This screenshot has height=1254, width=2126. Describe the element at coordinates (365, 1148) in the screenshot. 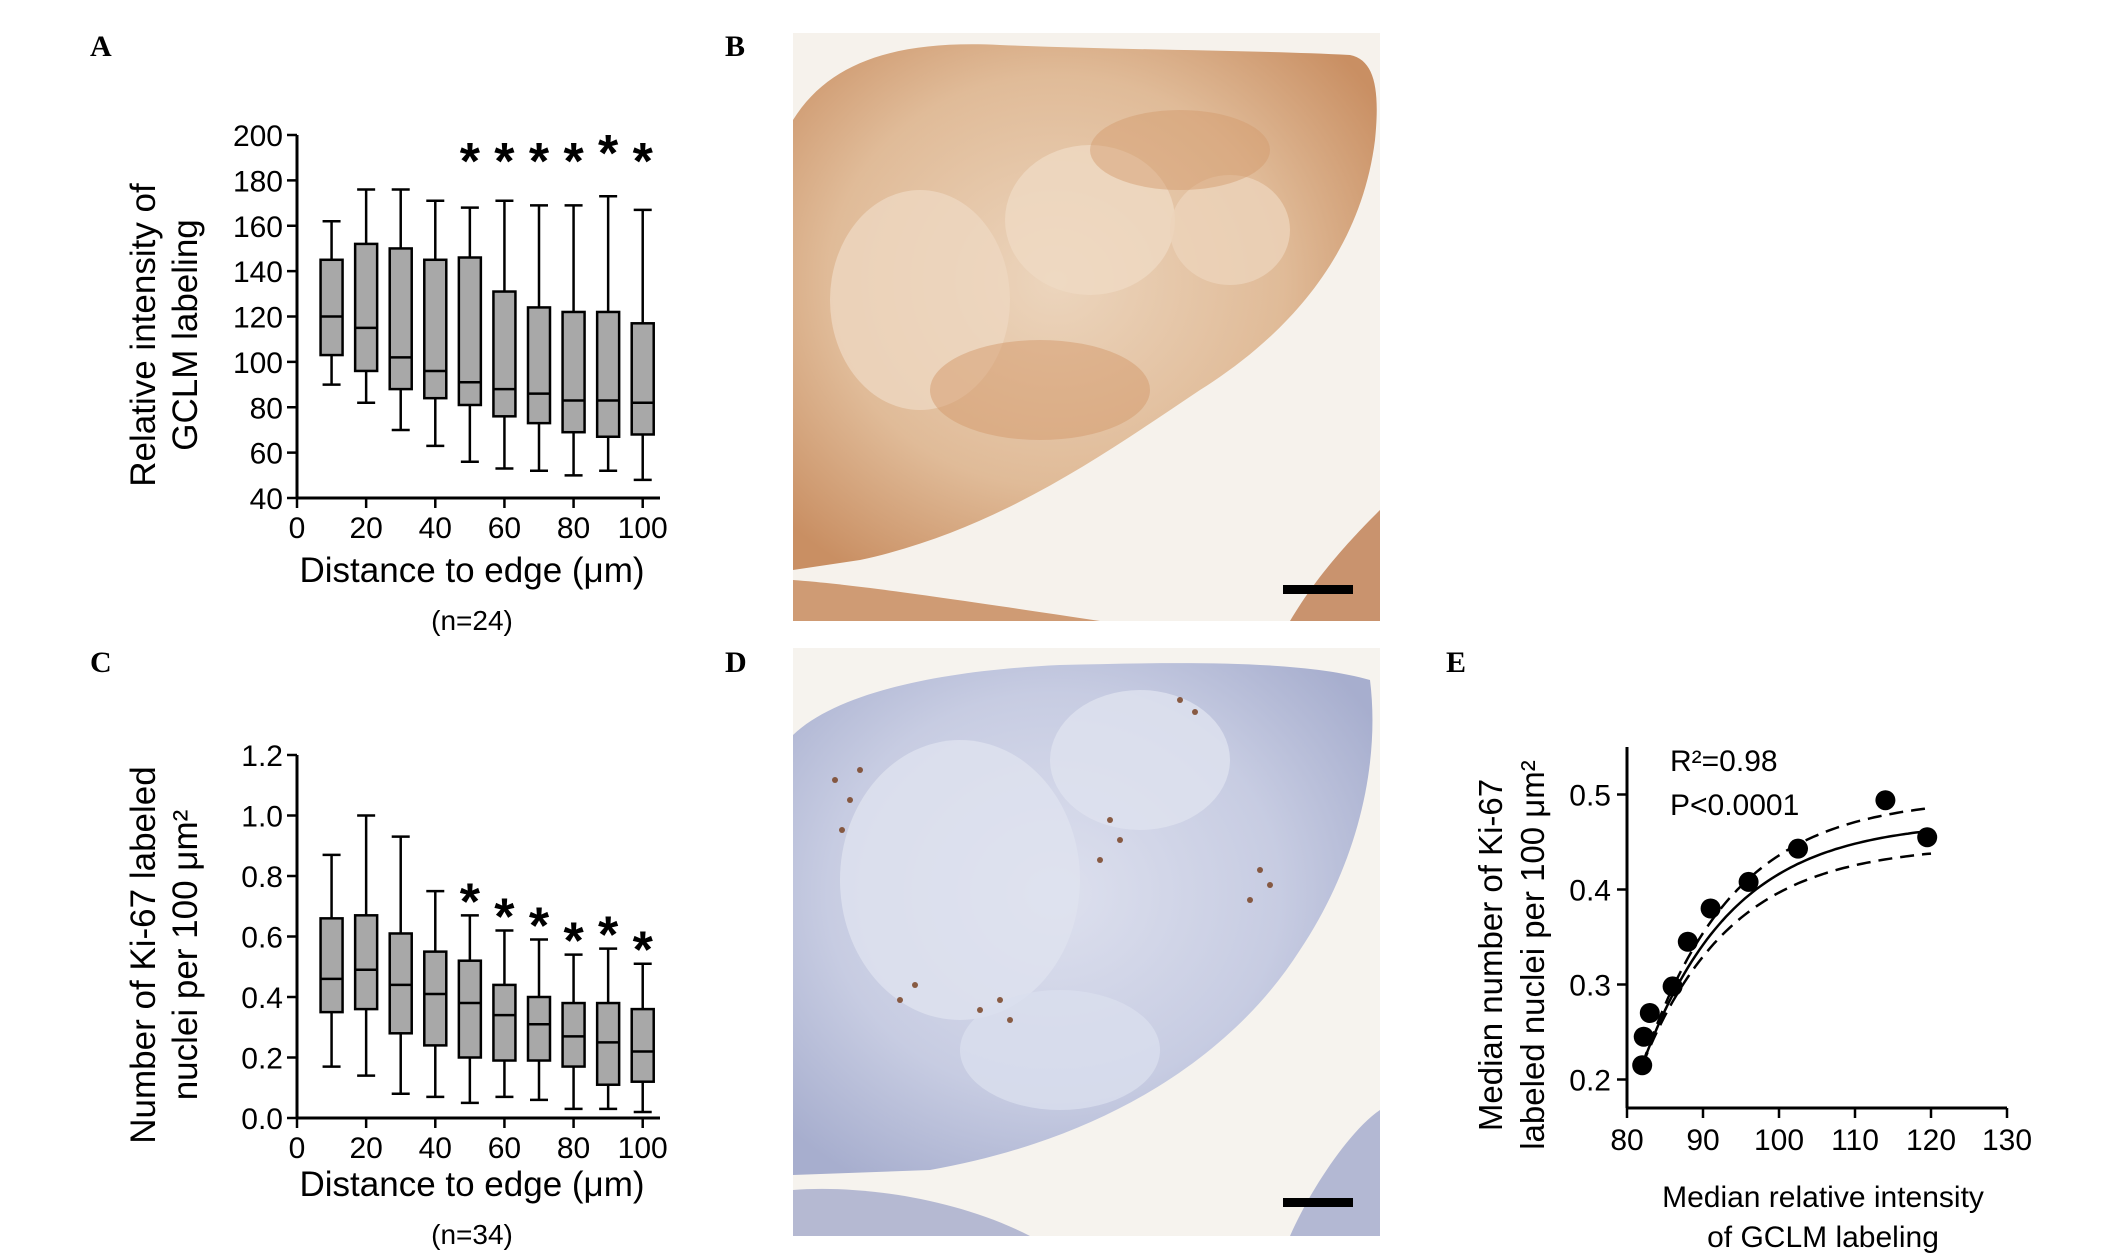

I see `chart-c-xtick-label: 20` at that location.